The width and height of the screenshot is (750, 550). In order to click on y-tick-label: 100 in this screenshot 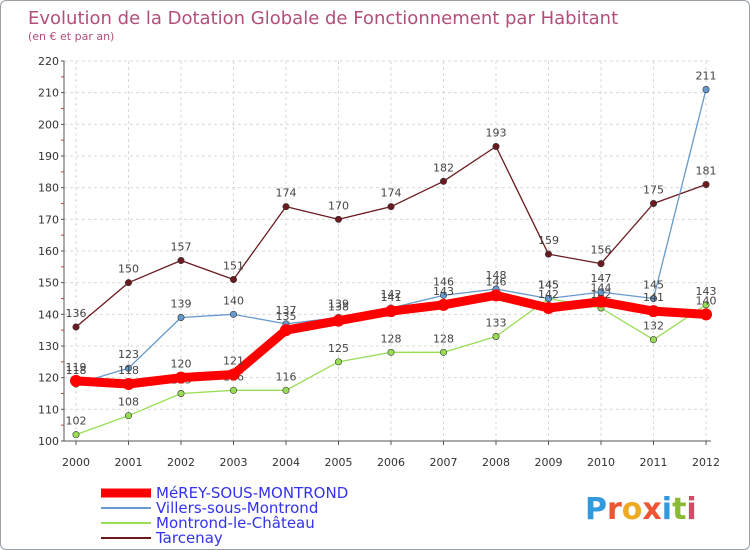, I will do `click(48, 441)`.